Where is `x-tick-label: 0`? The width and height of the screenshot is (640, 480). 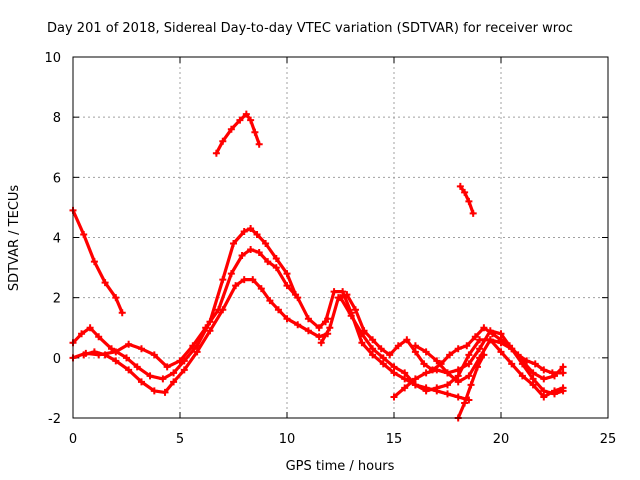 x-tick-label: 0 is located at coordinates (73, 439).